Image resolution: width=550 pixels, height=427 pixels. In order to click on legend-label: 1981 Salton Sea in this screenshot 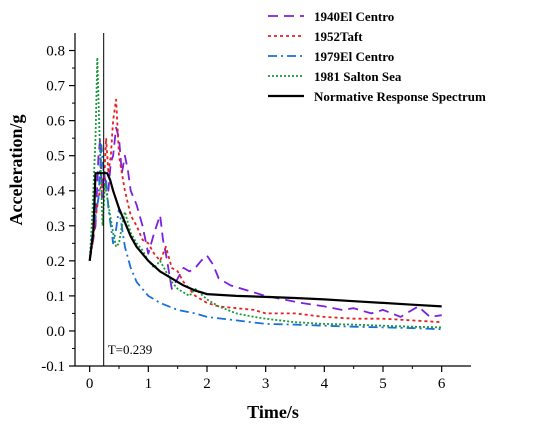, I will do `click(358, 76)`.